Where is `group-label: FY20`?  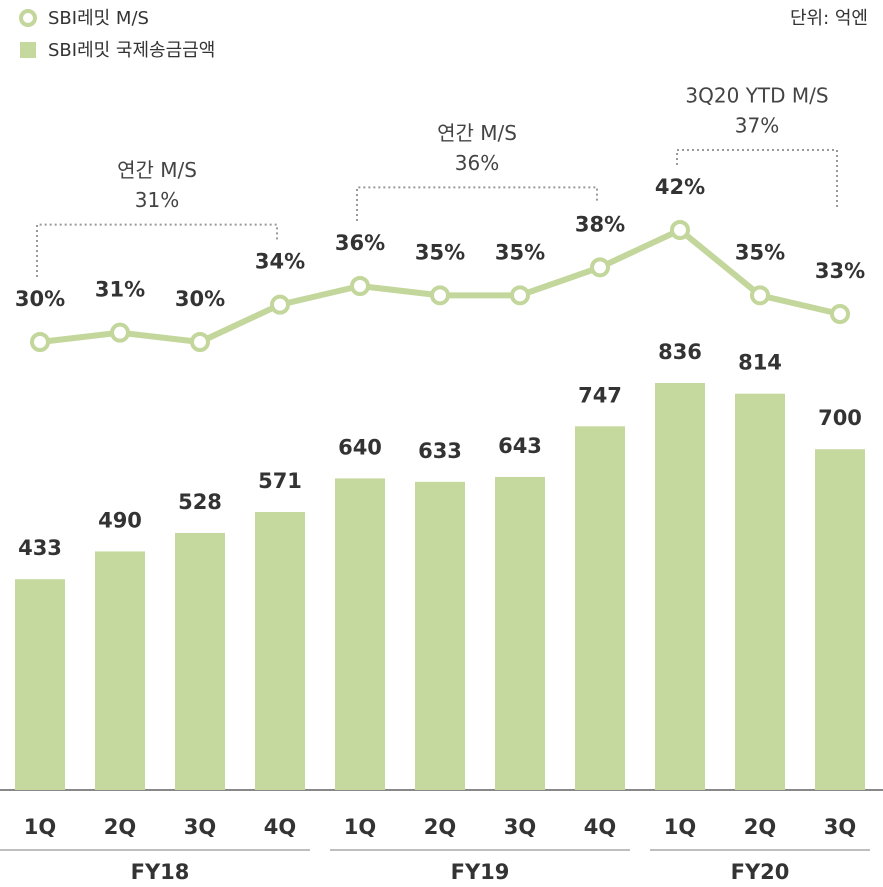 group-label: FY20 is located at coordinates (760, 872).